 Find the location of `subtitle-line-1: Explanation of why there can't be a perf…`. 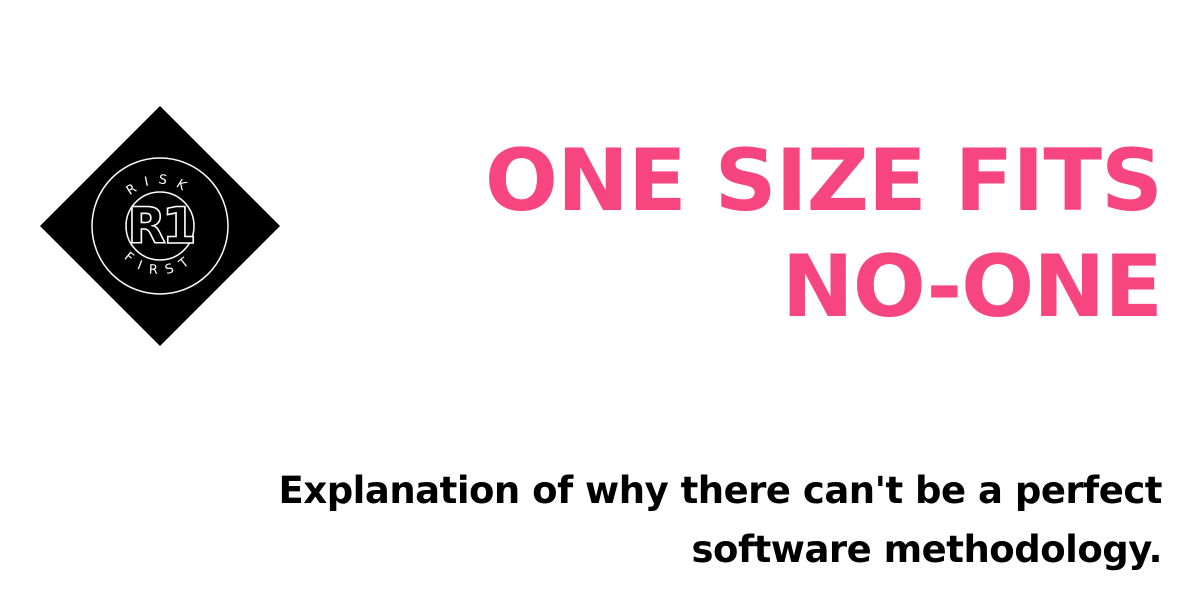

subtitle-line-1: Explanation of why there can't be a perf… is located at coordinates (720, 490).